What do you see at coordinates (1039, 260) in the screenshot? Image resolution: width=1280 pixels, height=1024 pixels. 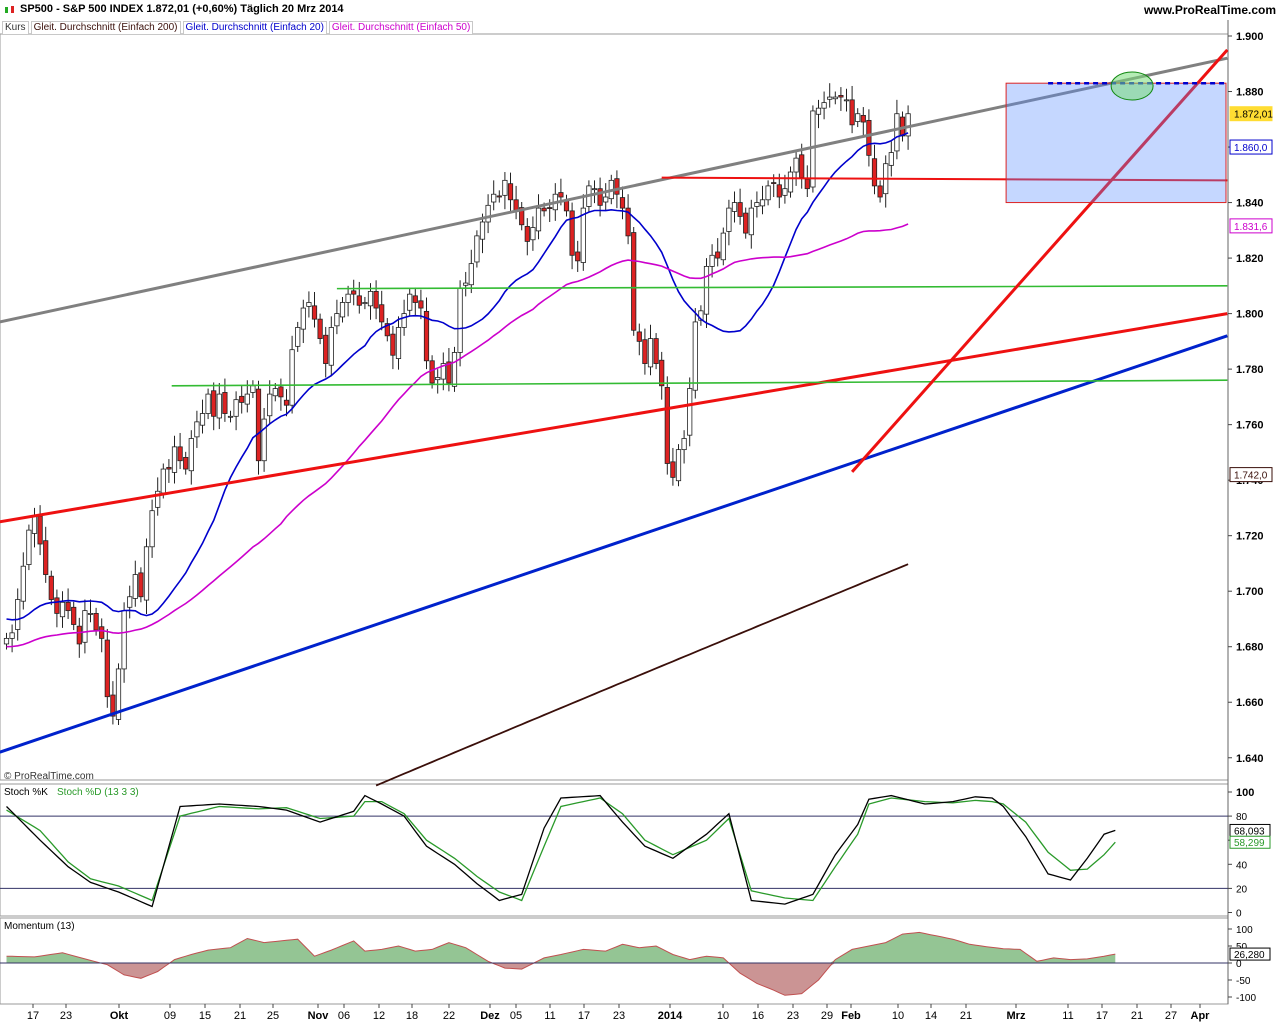 I see `trendline-red-steep` at bounding box center [1039, 260].